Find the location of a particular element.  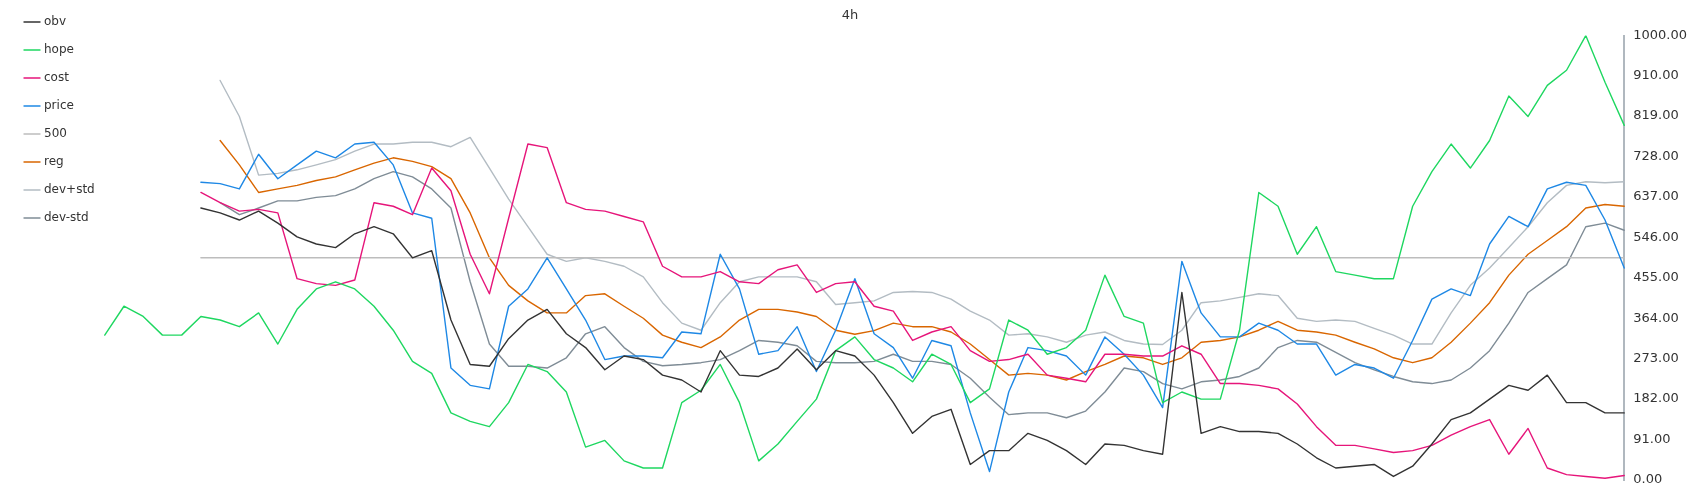

legend-label: dev+std is located at coordinates (69, 189).